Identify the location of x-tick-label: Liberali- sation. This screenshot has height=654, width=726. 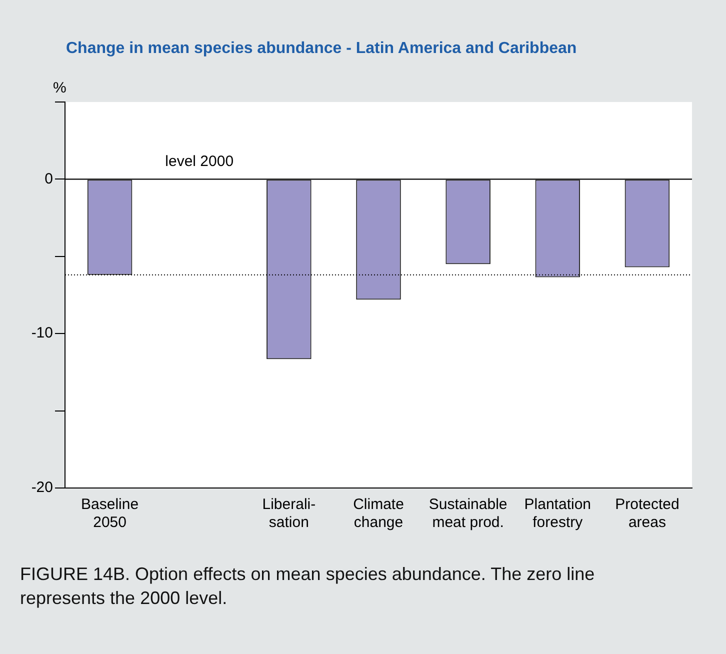
(289, 514).